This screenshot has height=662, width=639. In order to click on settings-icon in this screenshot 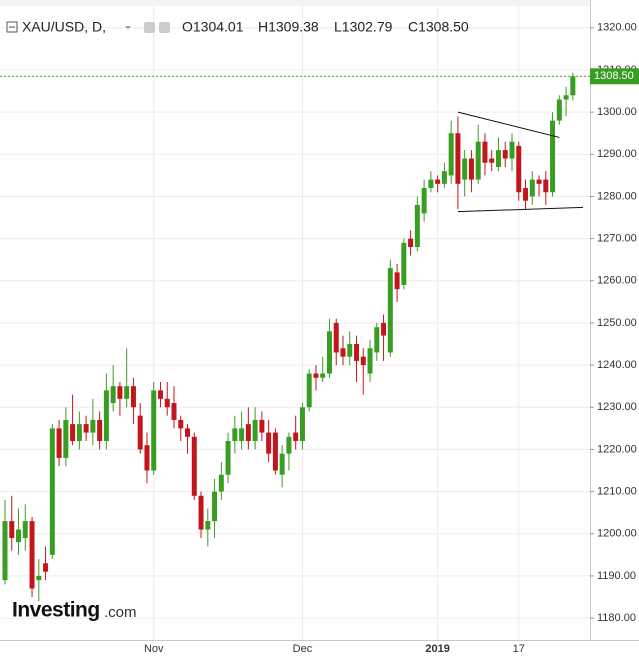, I will do `click(164, 27)`.